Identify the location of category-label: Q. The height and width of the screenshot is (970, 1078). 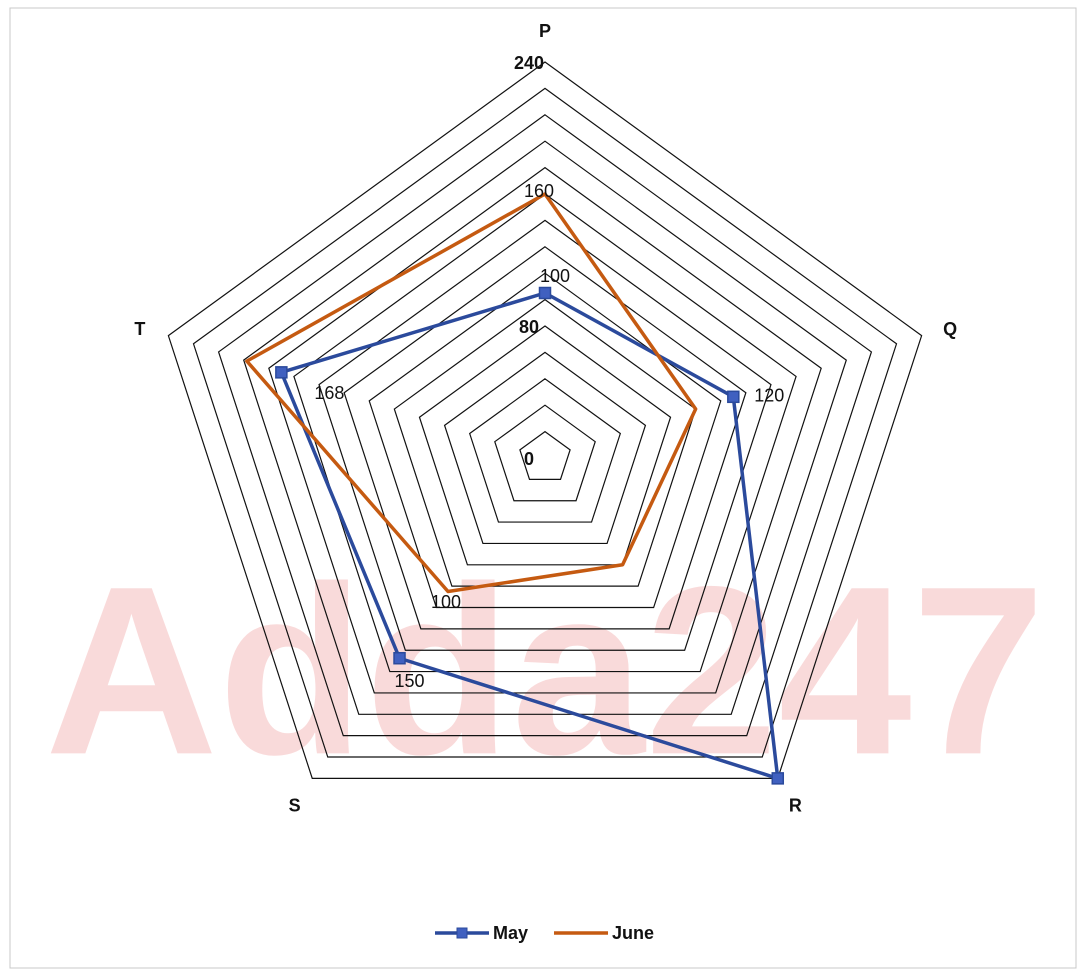
(950, 329).